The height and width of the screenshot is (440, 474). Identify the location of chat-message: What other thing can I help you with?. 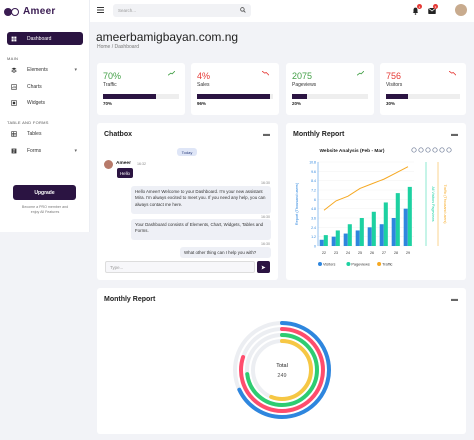
(225, 252).